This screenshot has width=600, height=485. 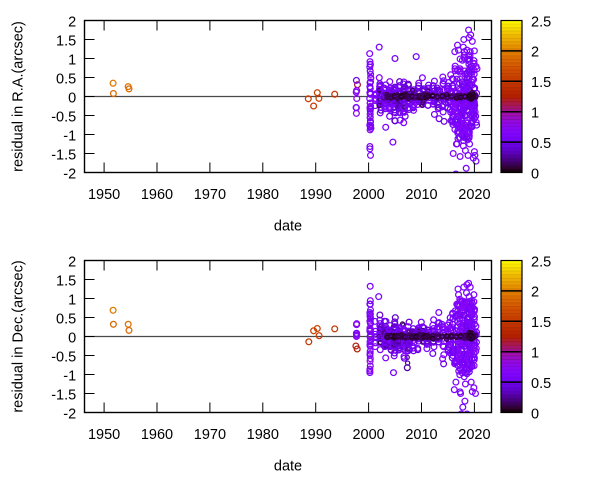 I want to click on svg-text: residual in Dec.(arcsec), so click(x=19, y=336).